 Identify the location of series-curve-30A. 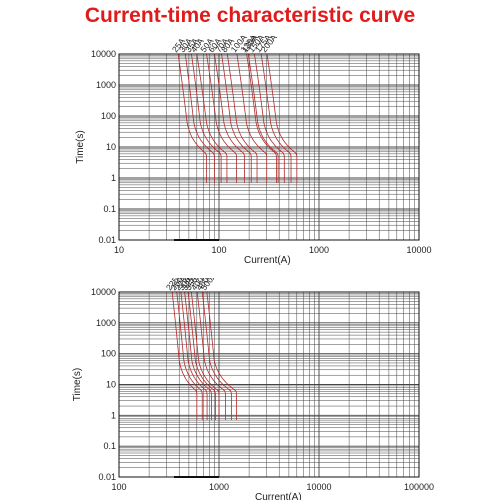
(199, 118).